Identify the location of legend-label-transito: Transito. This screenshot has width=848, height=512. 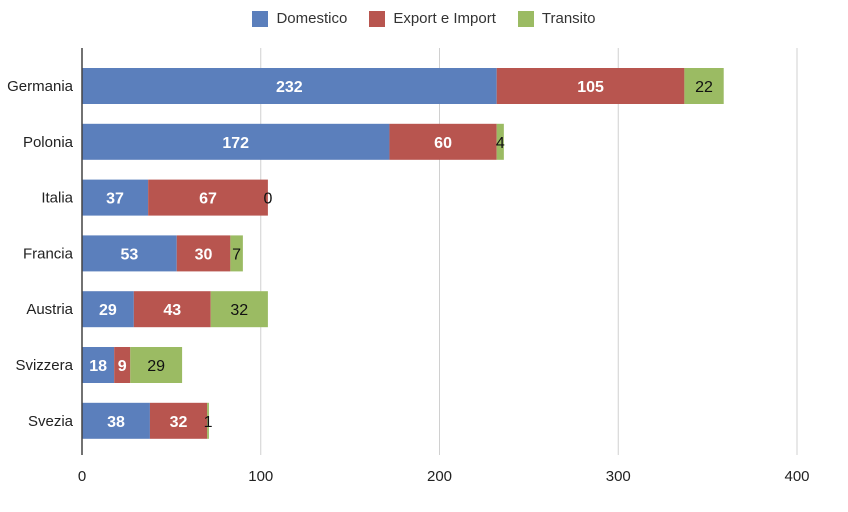
(568, 18).